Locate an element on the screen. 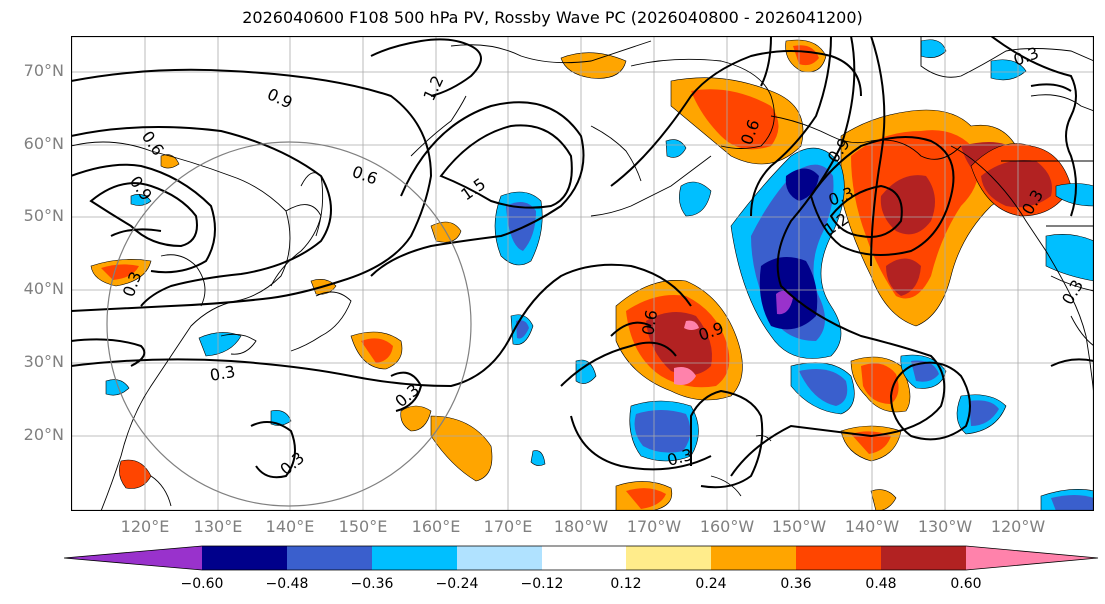 The height and width of the screenshot is (604, 1105). colorbar-tick-label: 0.24 is located at coordinates (711, 584).